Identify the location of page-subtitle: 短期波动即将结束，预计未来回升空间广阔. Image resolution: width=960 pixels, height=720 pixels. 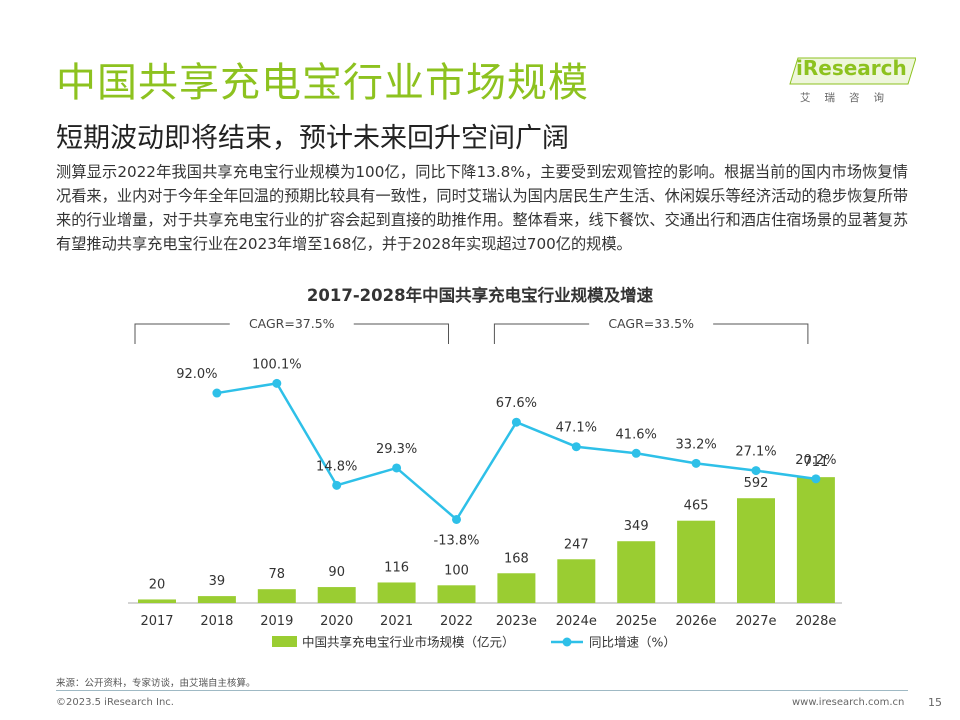
(312, 138).